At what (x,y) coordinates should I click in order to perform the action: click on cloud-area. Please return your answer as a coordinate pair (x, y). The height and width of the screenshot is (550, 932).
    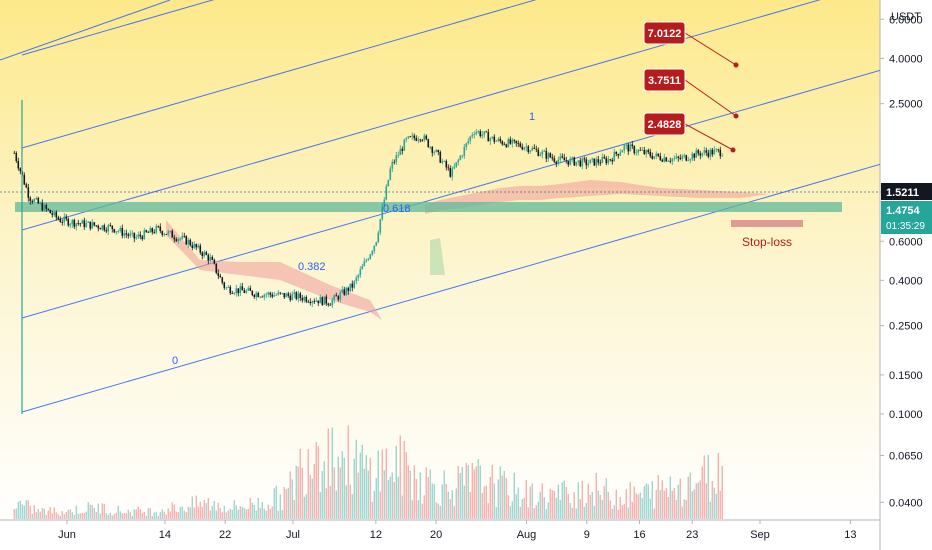
    Looking at the image, I should click on (597, 197).